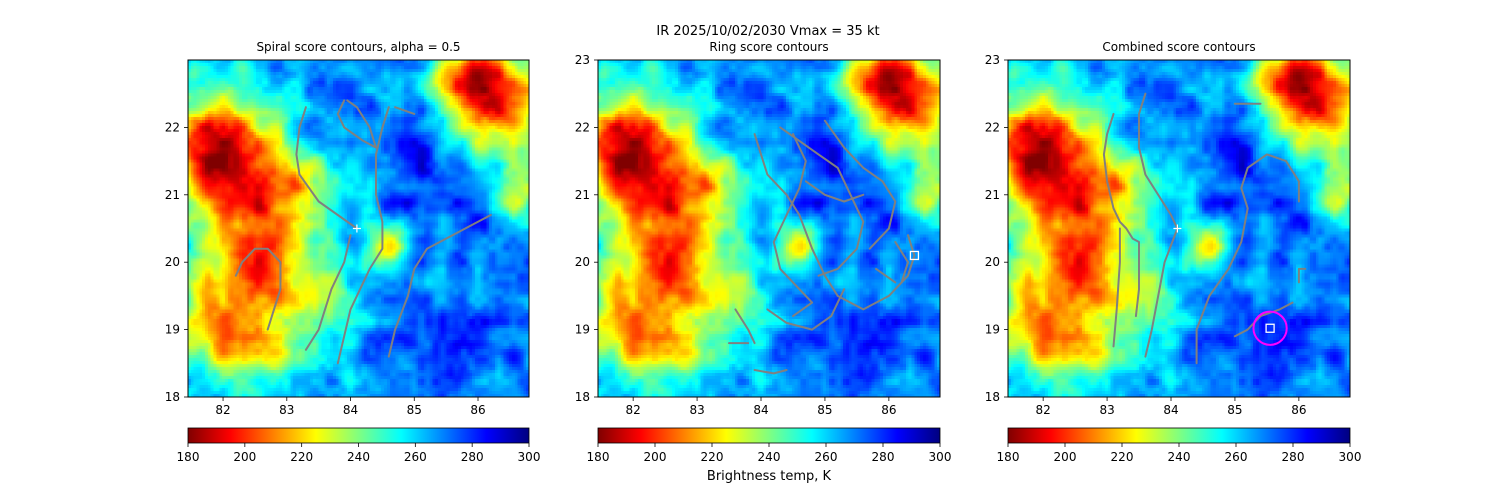  Describe the element at coordinates (768, 47) in the screenshot. I see `panel-title: Ring score contours` at that location.